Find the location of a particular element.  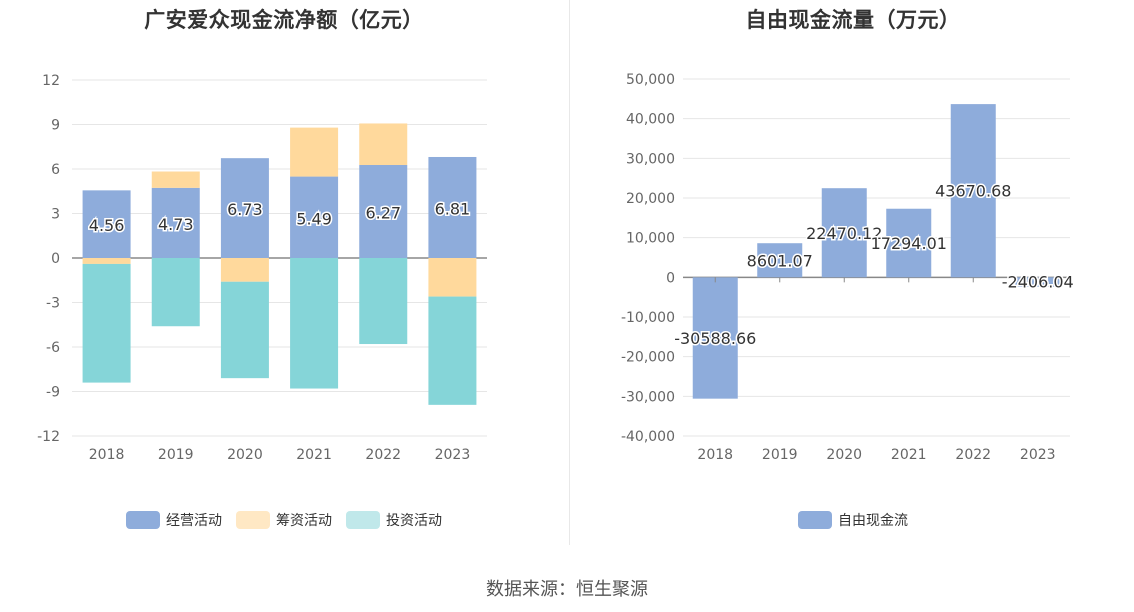

y-tick-label: 6 is located at coordinates (55, 170).